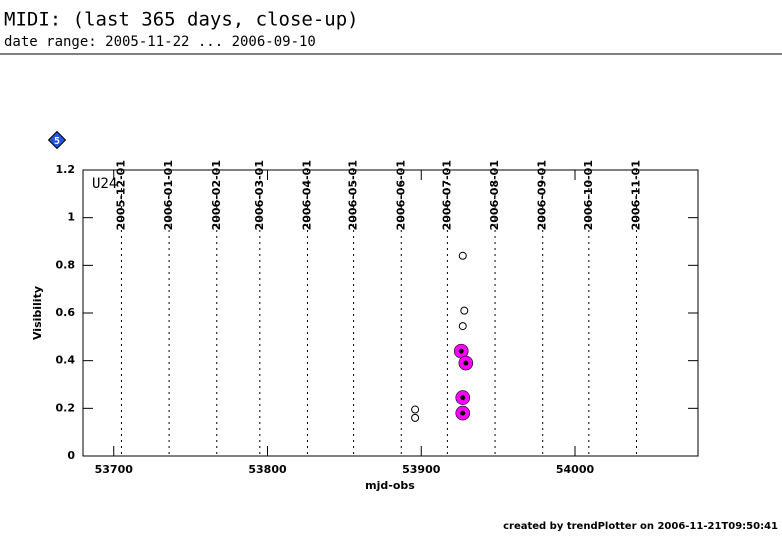 This screenshot has height=546, width=782. What do you see at coordinates (66, 312) in the screenshot?
I see `y-tick-label: 0.6` at bounding box center [66, 312].